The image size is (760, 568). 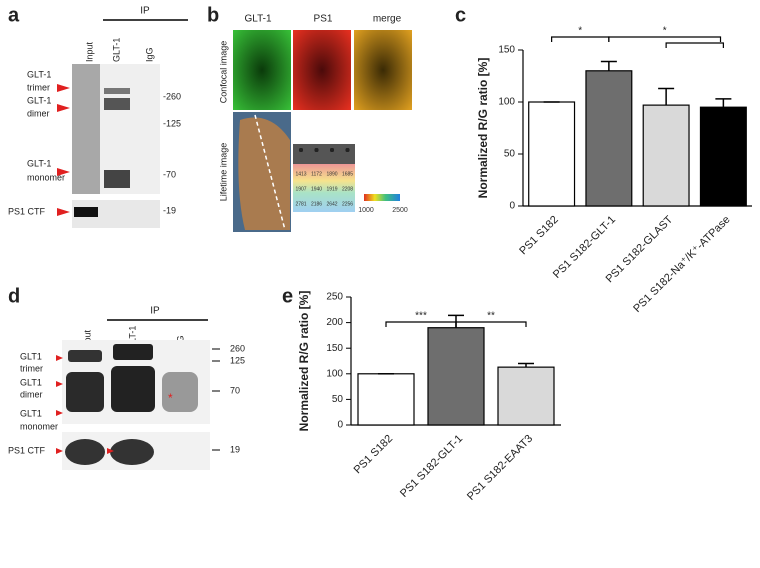 What do you see at coordinates (347, 174) in the screenshot?
I see `lifetime-value: 1685` at bounding box center [347, 174].